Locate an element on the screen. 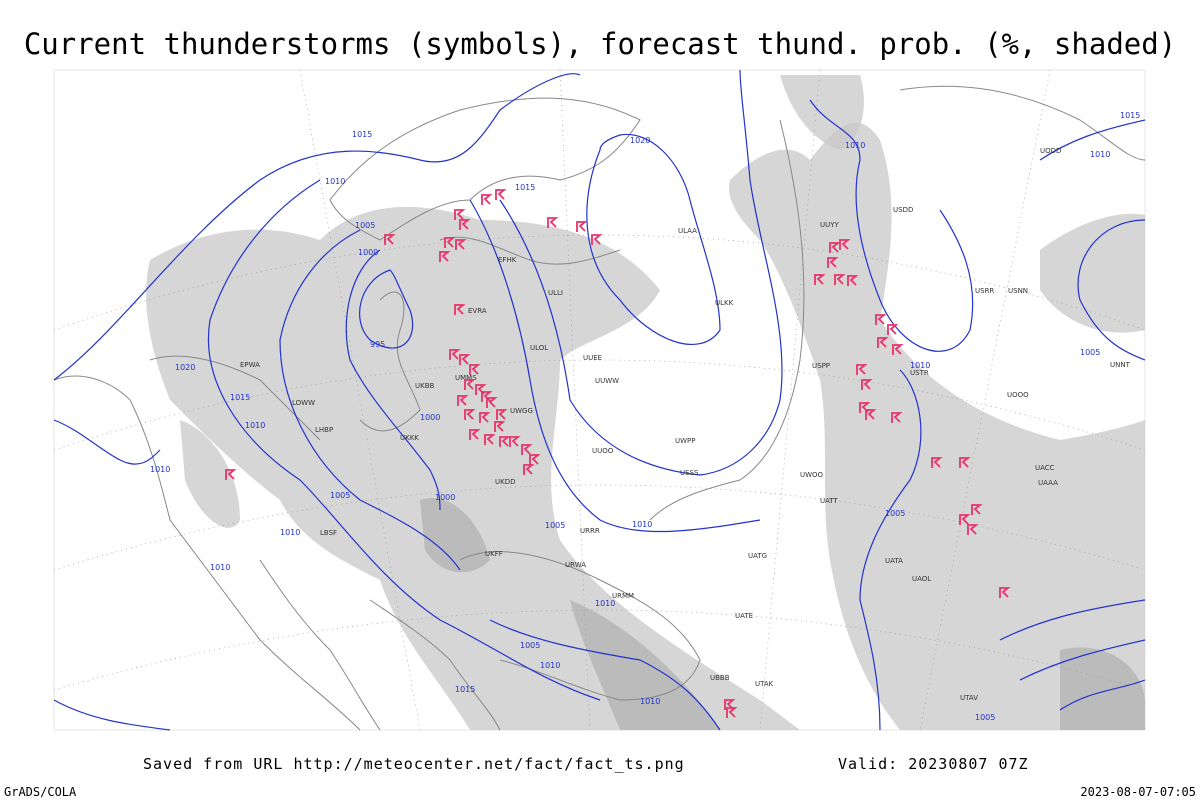 Image resolution: width=1200 pixels, height=800 pixels. station-label: EVRA is located at coordinates (477, 311).